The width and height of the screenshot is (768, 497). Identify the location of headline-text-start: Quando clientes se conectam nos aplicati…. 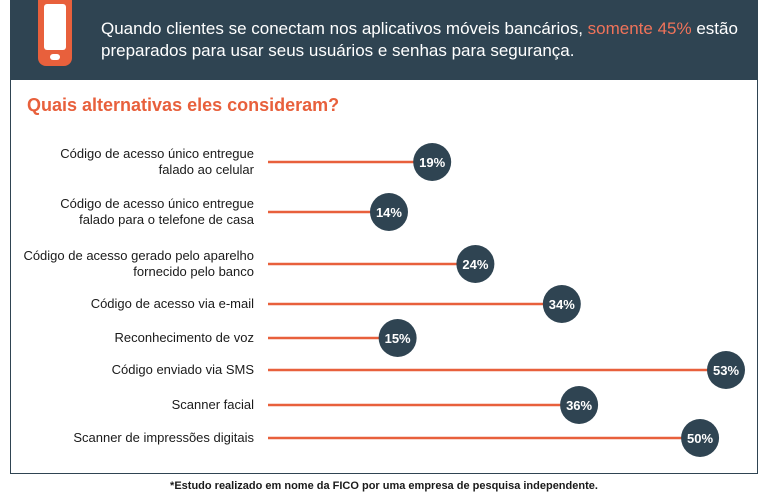
(344, 28).